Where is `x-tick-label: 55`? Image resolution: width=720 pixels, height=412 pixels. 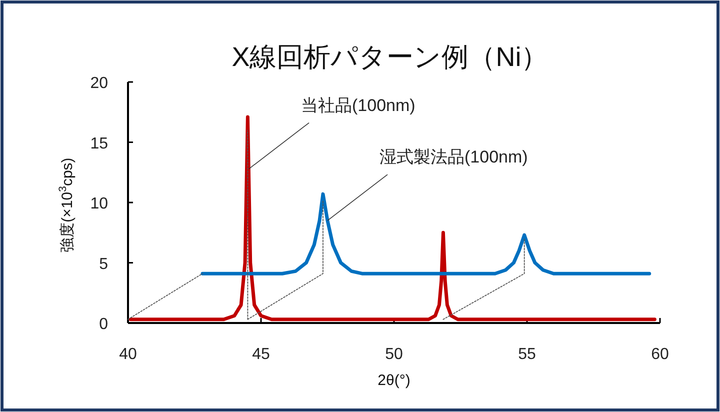 x-tick-label: 55 is located at coordinates (527, 354).